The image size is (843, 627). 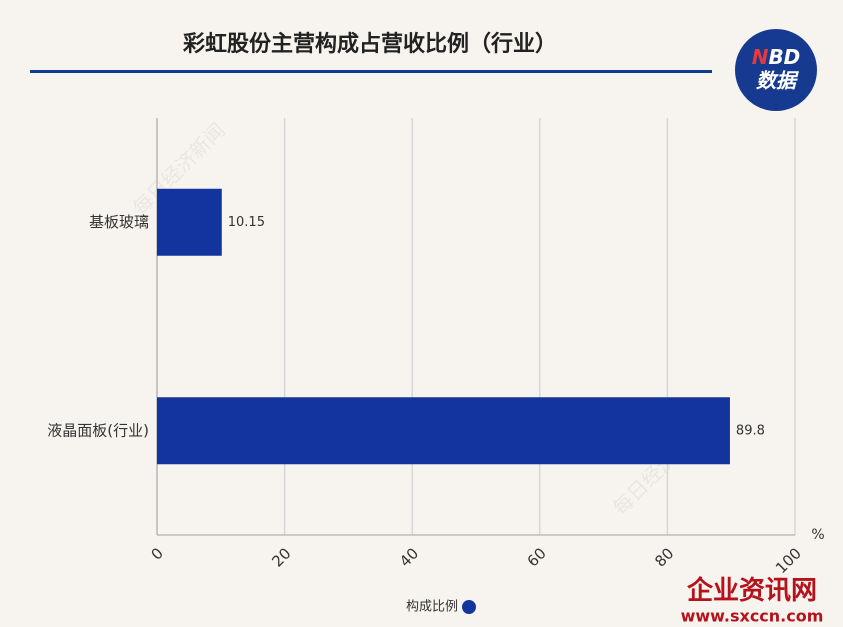 I want to click on axis-unit: %, so click(x=817, y=535).